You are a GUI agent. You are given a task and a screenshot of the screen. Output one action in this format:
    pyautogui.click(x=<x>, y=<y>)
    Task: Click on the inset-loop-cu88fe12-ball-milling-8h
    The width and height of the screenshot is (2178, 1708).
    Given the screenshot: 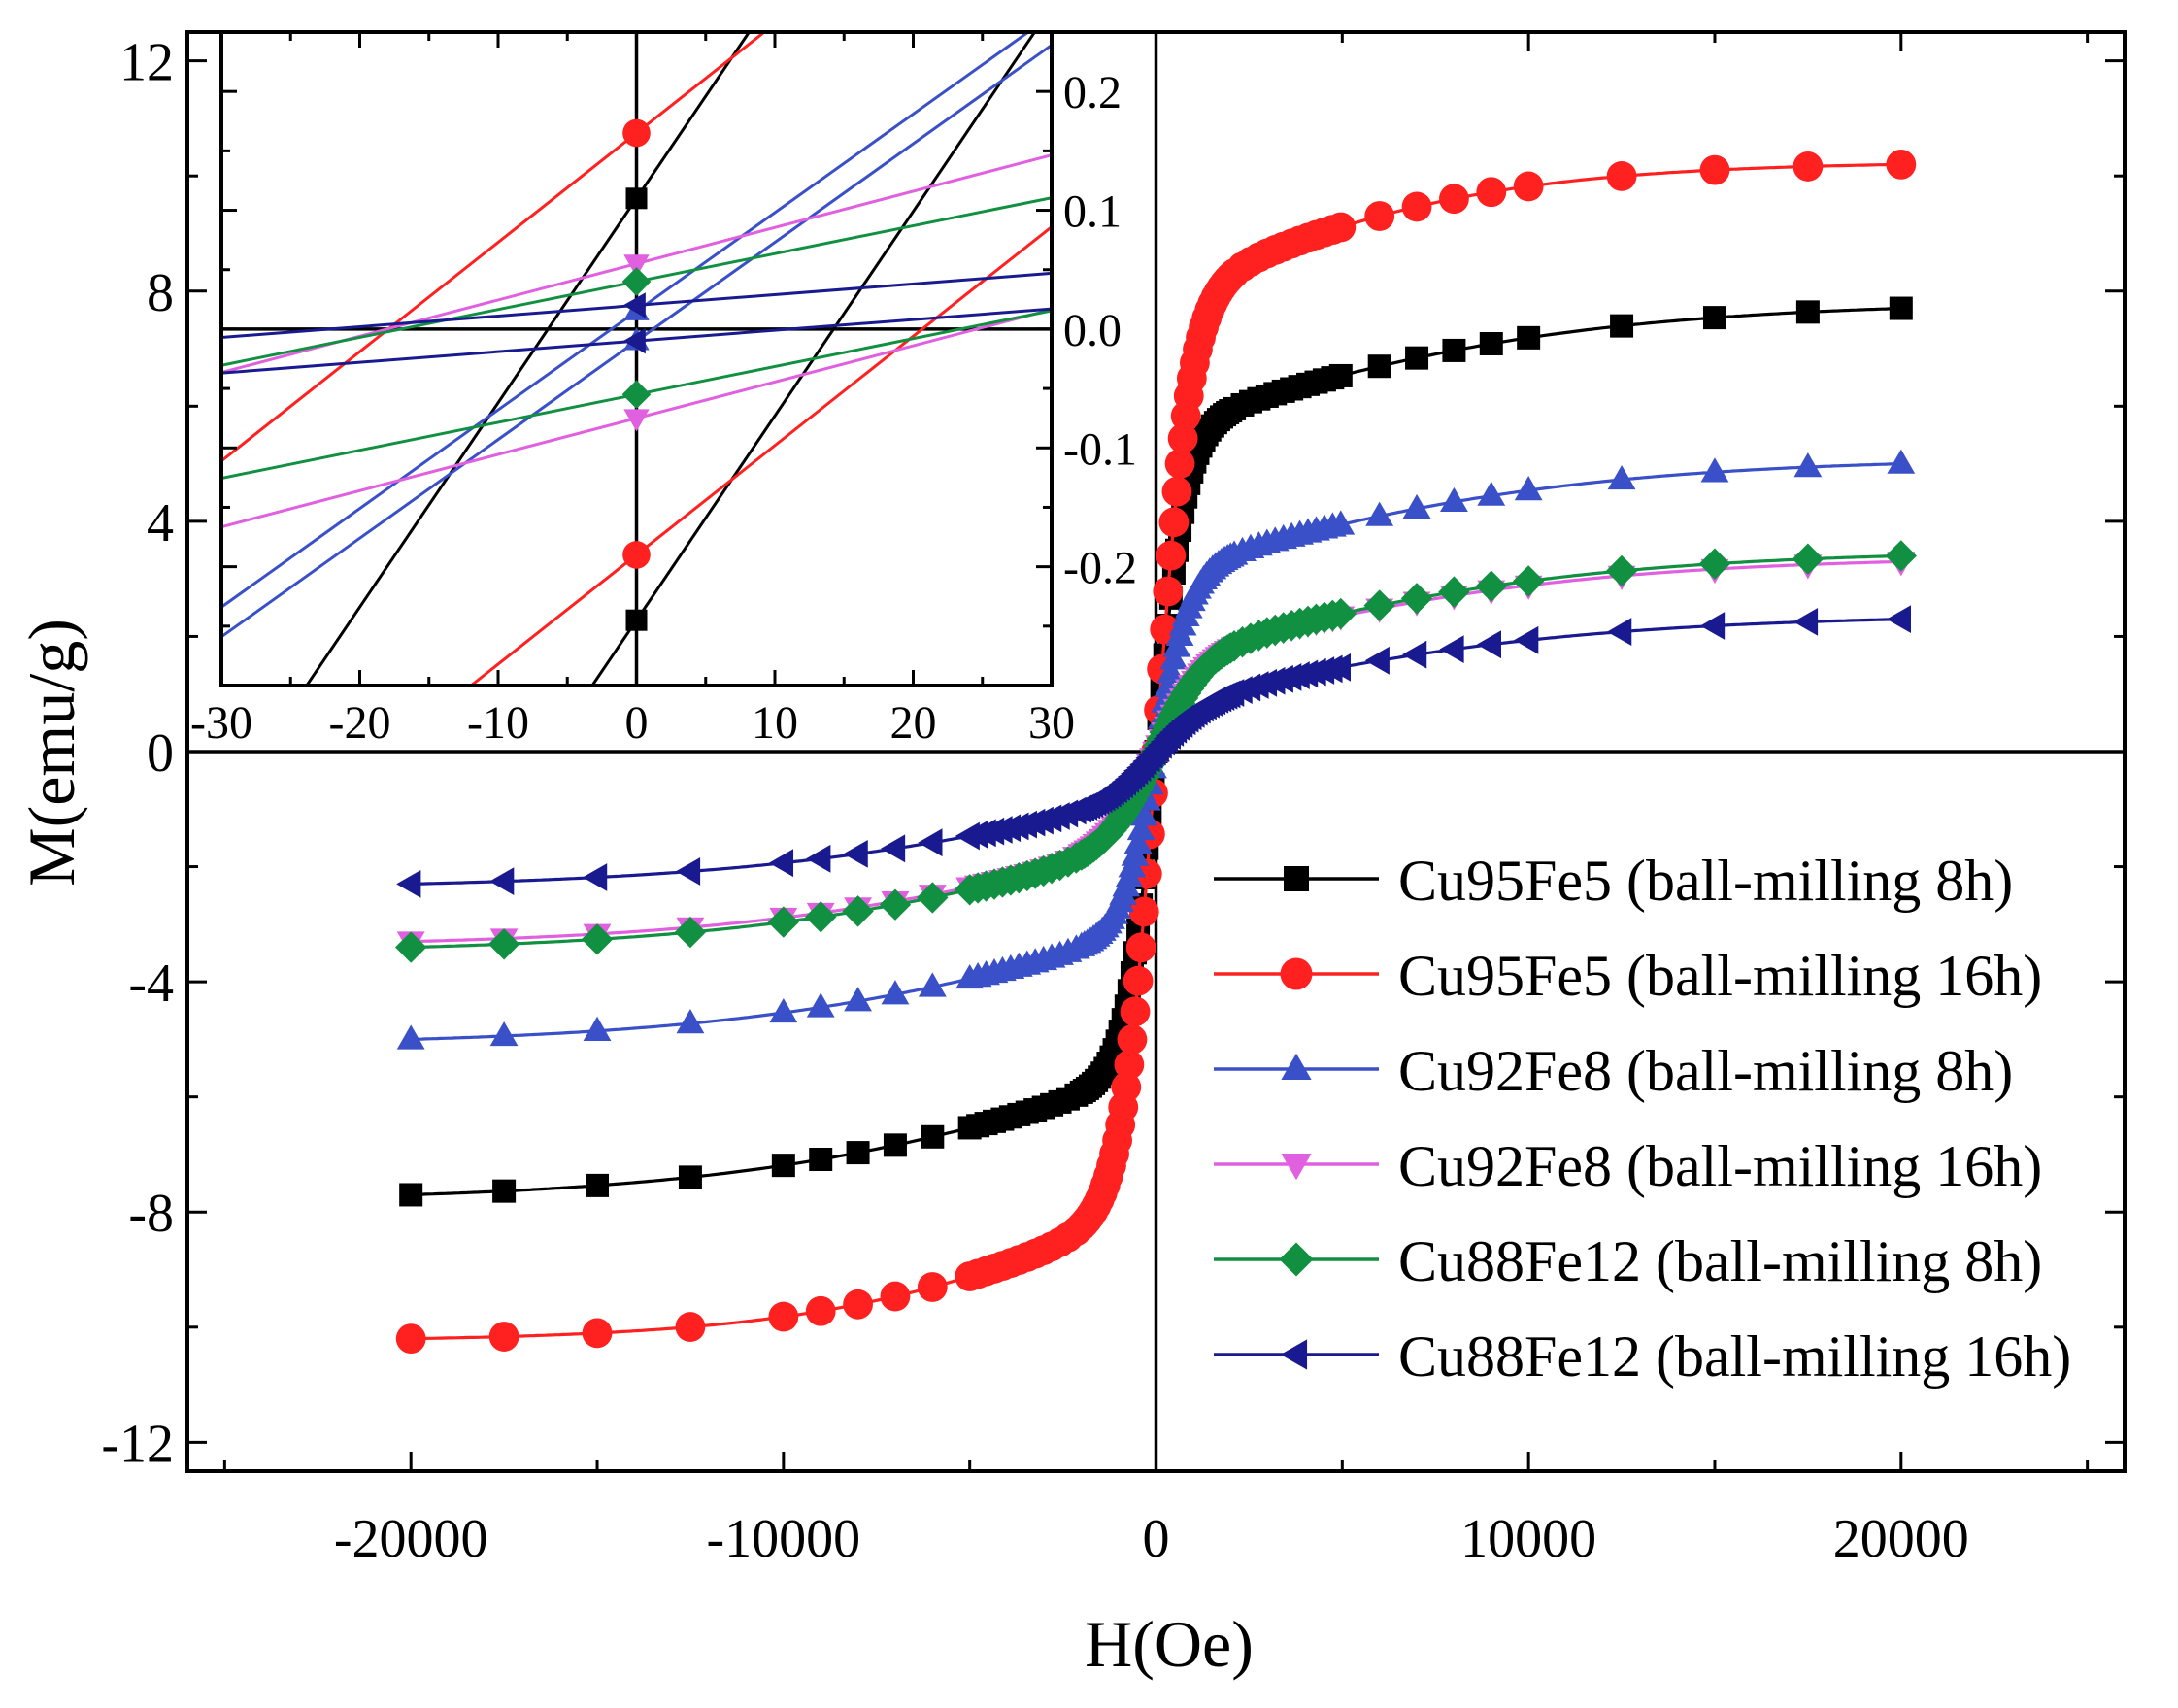 What is the action you would take?
    pyautogui.click(x=637, y=338)
    